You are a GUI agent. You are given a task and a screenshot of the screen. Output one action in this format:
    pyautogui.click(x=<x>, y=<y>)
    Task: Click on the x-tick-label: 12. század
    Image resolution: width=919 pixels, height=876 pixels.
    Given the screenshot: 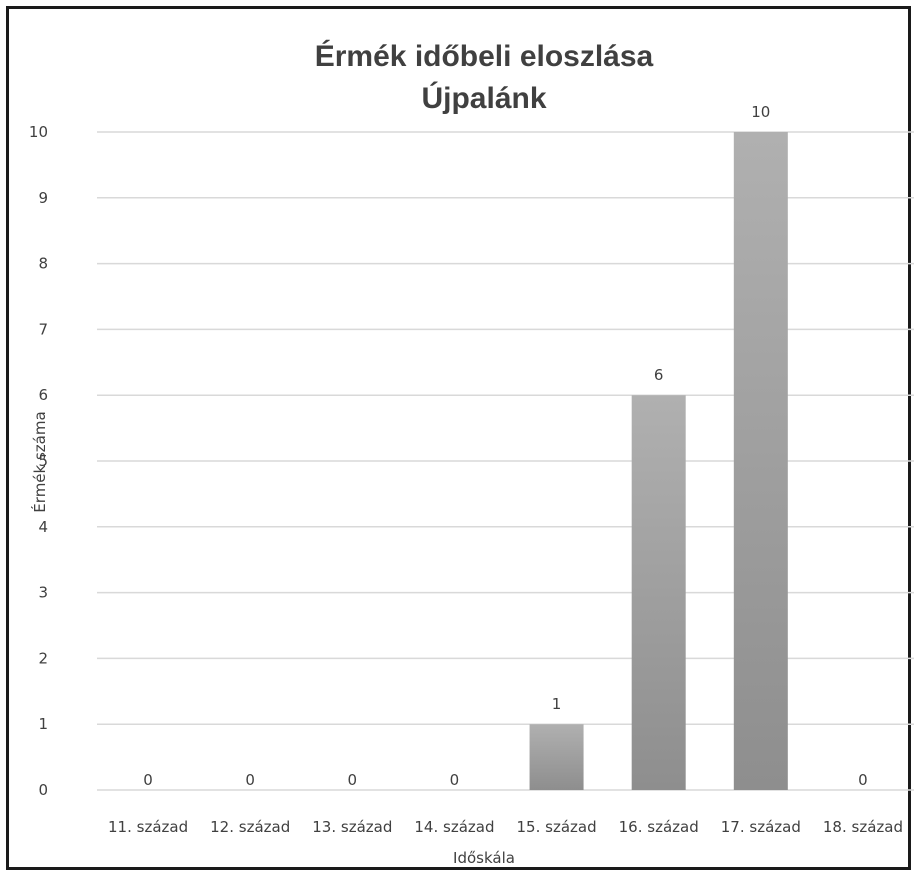 What is the action you would take?
    pyautogui.click(x=250, y=827)
    